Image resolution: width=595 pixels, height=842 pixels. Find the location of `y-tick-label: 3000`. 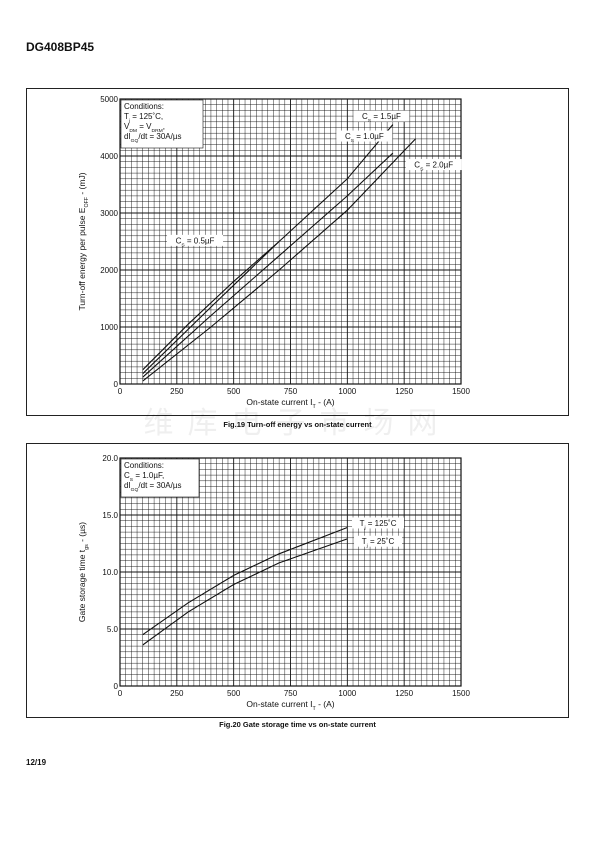

y-tick-label: 3000 is located at coordinates (109, 213).